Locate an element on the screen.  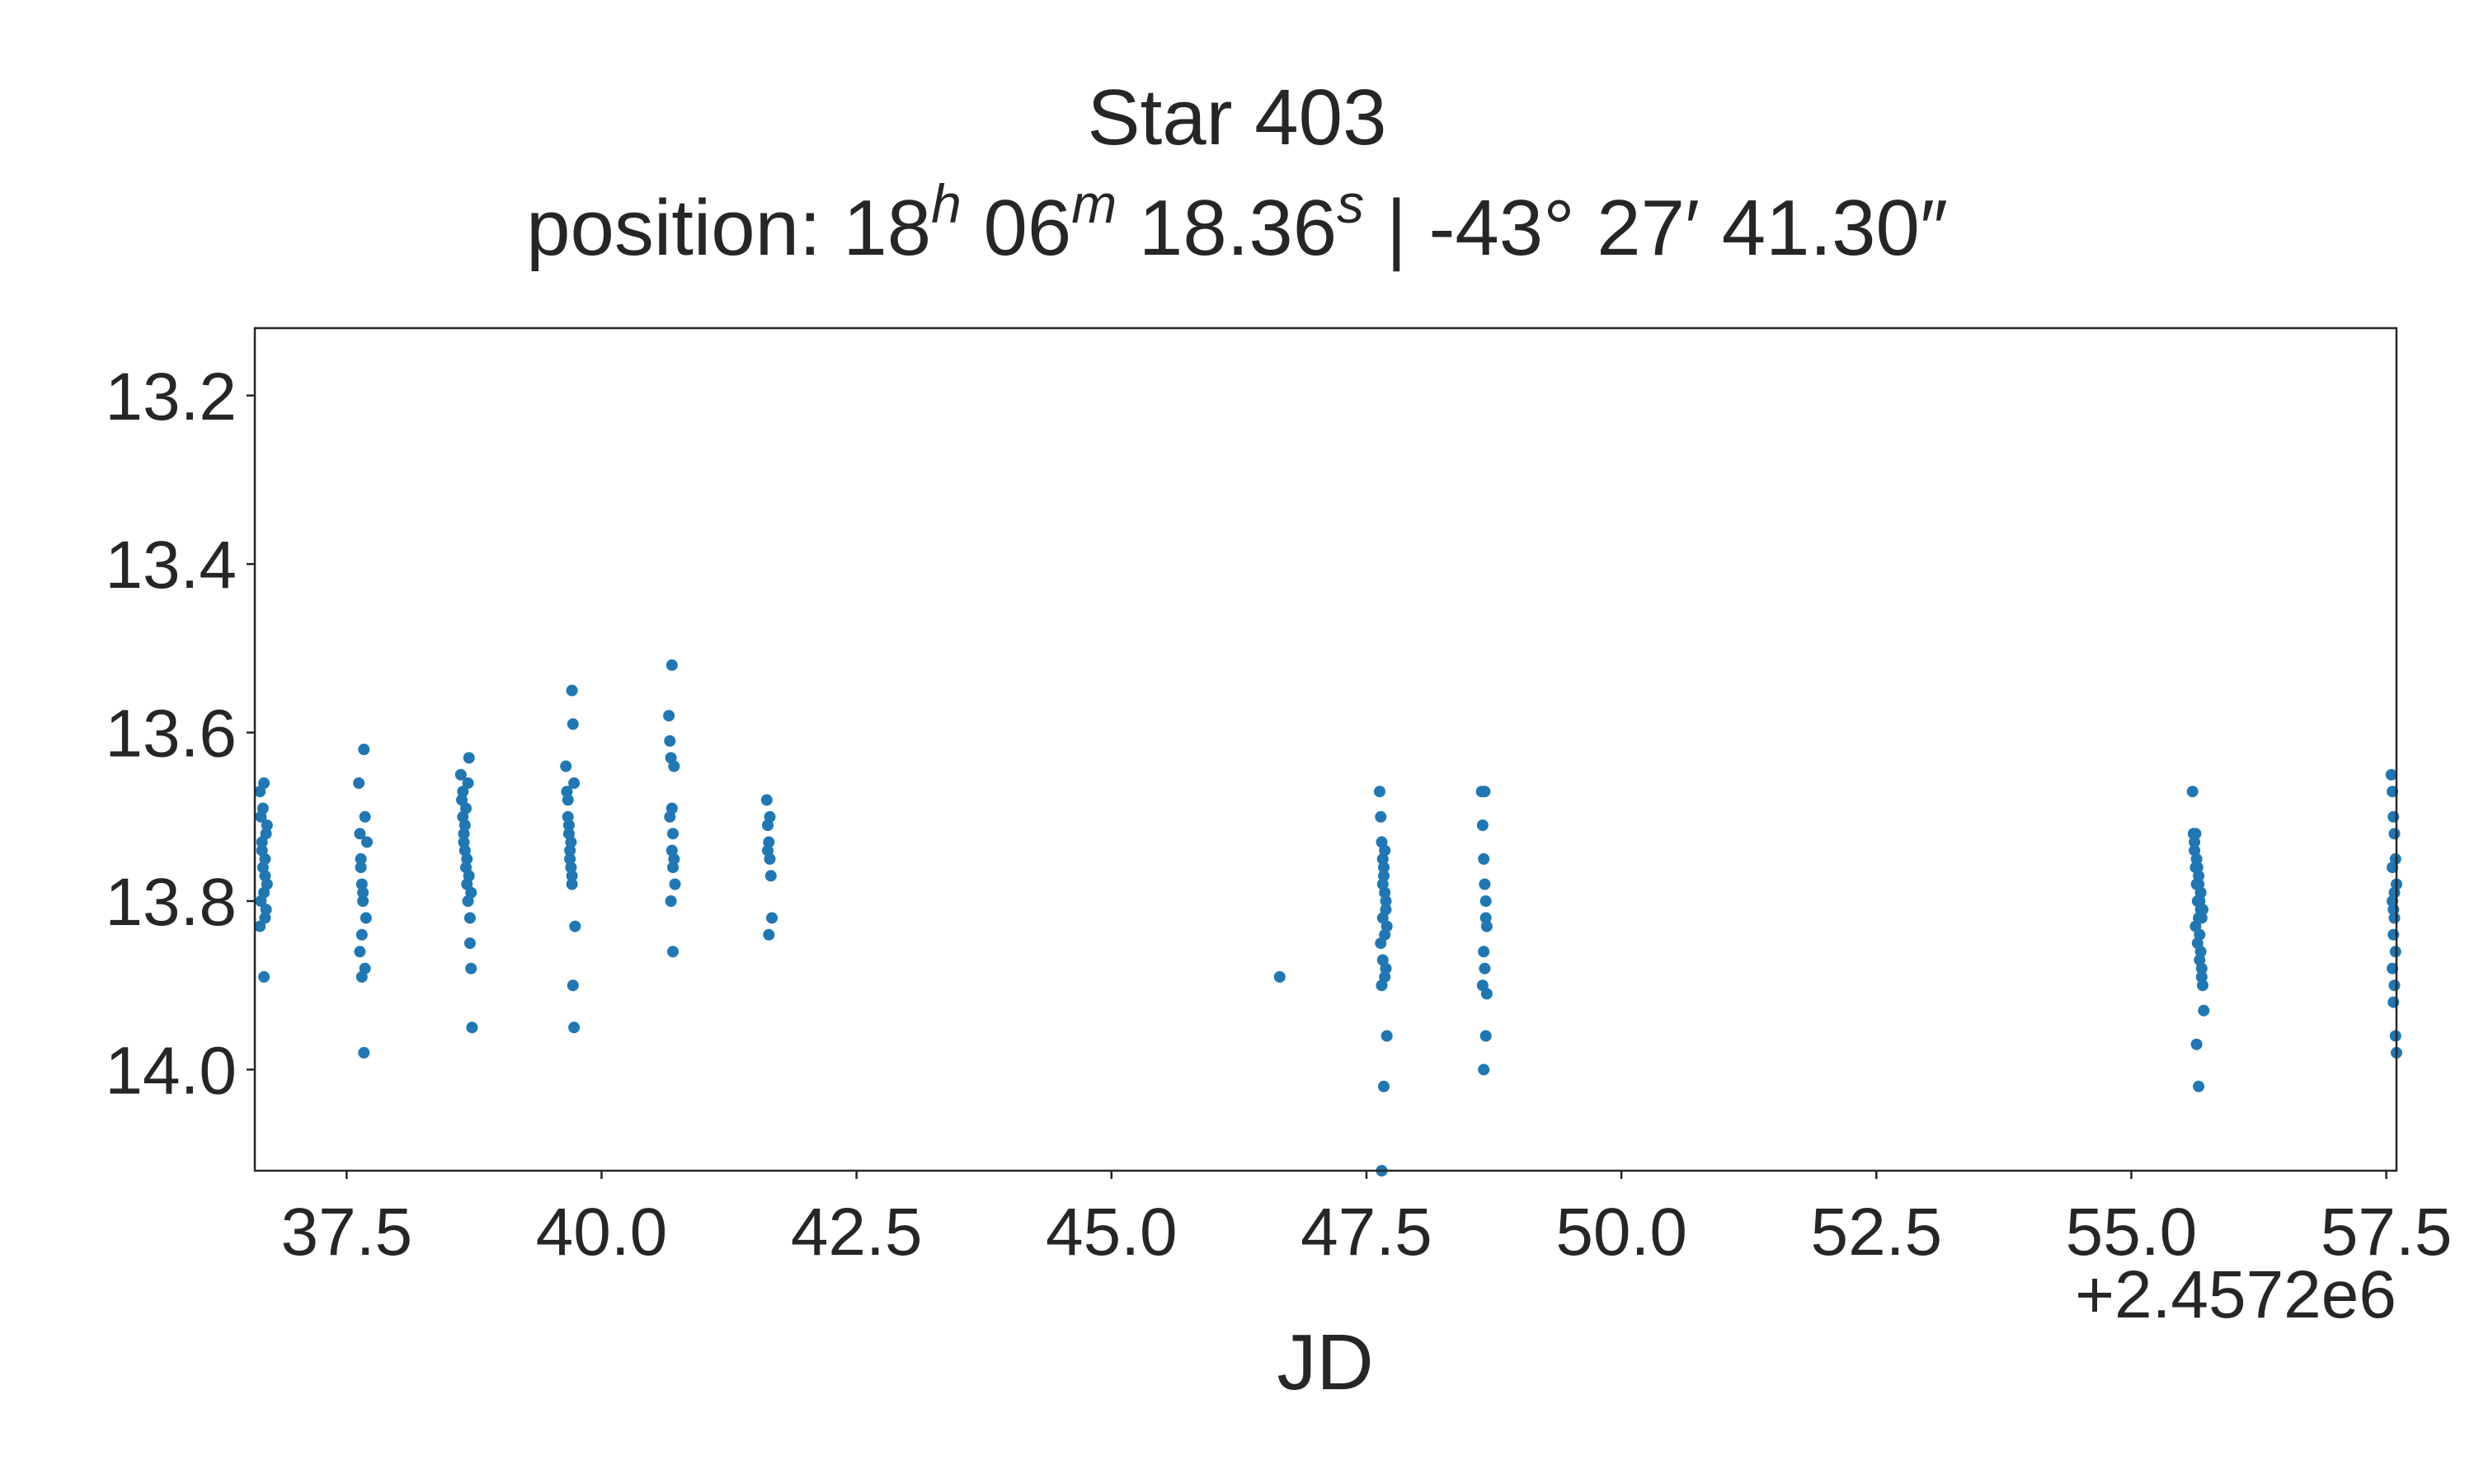
x-tick-label: 47.5 is located at coordinates (1366, 1232).